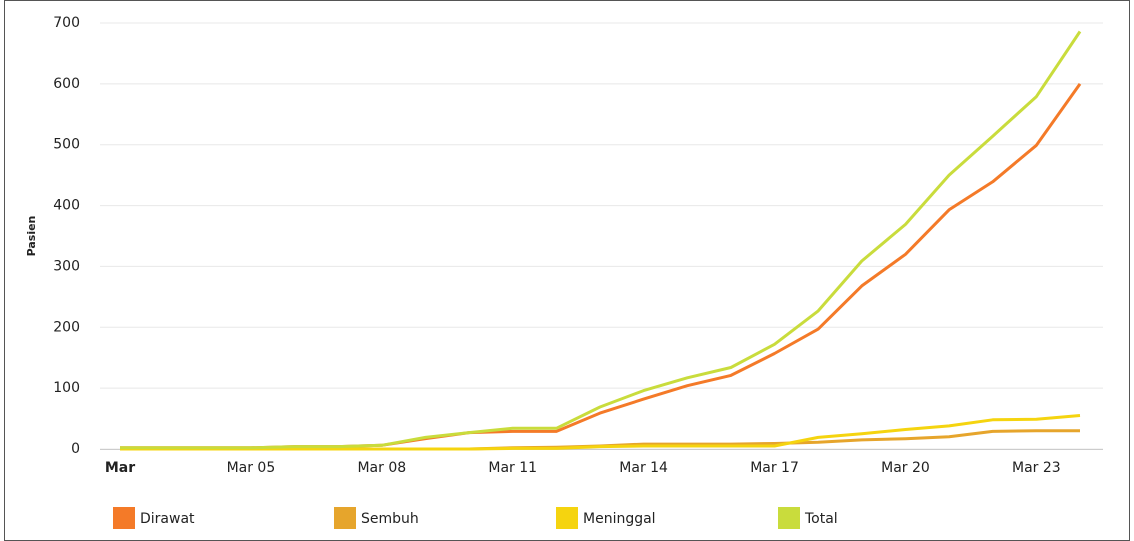  What do you see at coordinates (600, 432) in the screenshot?
I see `line-series` at bounding box center [600, 432].